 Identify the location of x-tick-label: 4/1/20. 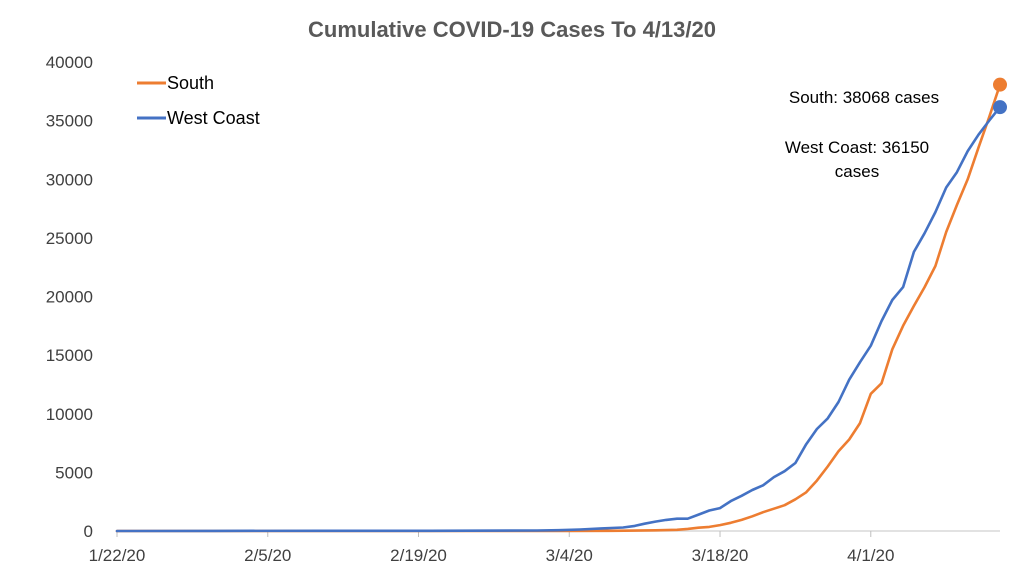
(870, 555).